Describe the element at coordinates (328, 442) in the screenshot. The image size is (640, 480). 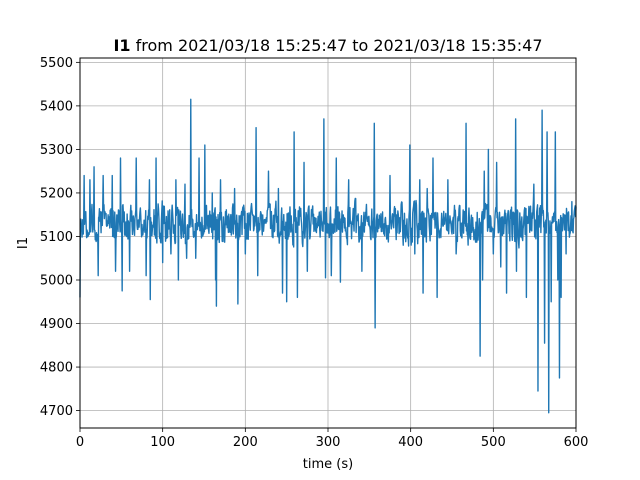
I see `x-tick-label: 300` at that location.